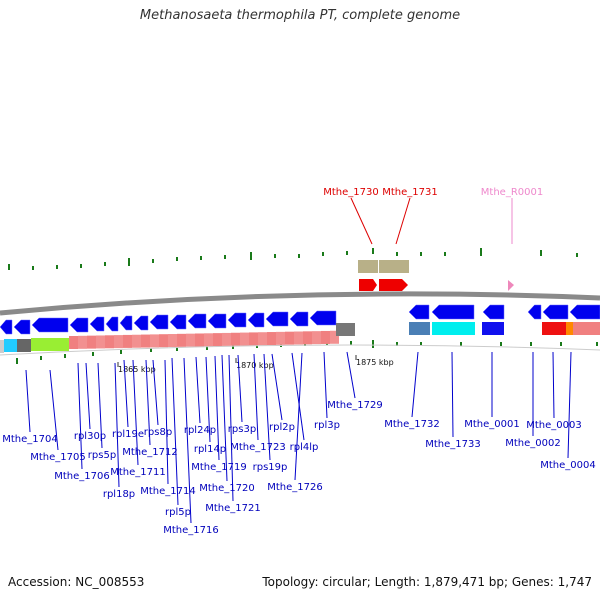 The width and height of the screenshot is (600, 600). Describe the element at coordinates (168, 491) in the screenshot. I see `bottom-gene-label: Mthe_1714` at that location.